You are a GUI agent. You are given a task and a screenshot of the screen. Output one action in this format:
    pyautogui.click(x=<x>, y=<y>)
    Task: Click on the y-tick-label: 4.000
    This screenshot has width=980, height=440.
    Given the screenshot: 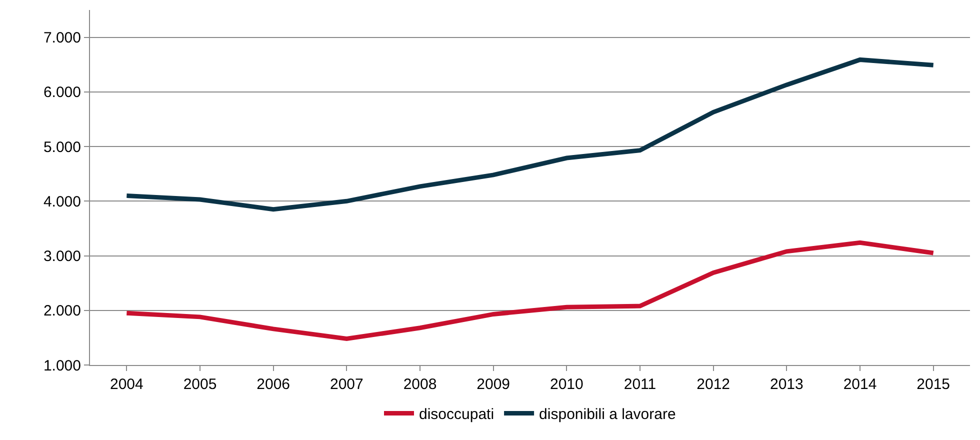 What is the action you would take?
    pyautogui.click(x=62, y=201)
    